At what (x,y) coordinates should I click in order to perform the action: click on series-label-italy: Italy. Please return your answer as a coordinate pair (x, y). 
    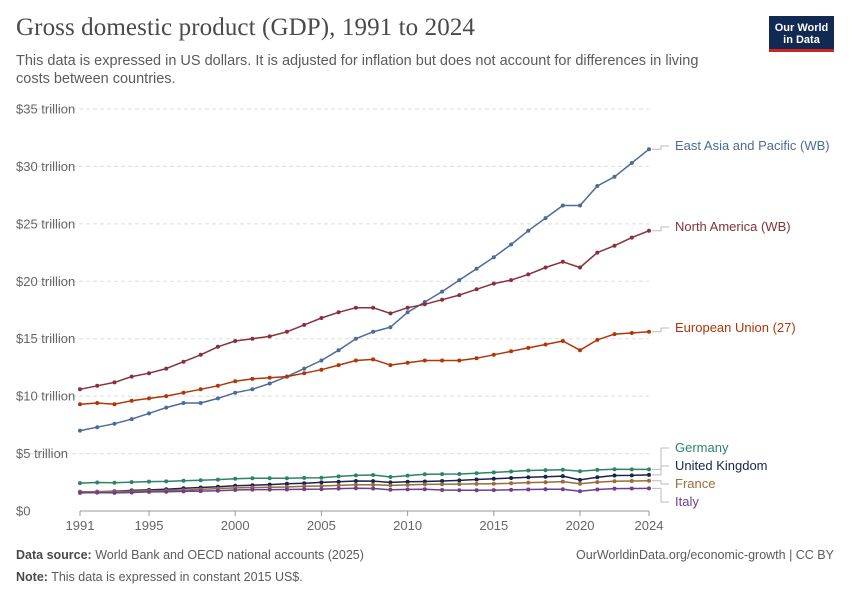
    Looking at the image, I should click on (687, 501).